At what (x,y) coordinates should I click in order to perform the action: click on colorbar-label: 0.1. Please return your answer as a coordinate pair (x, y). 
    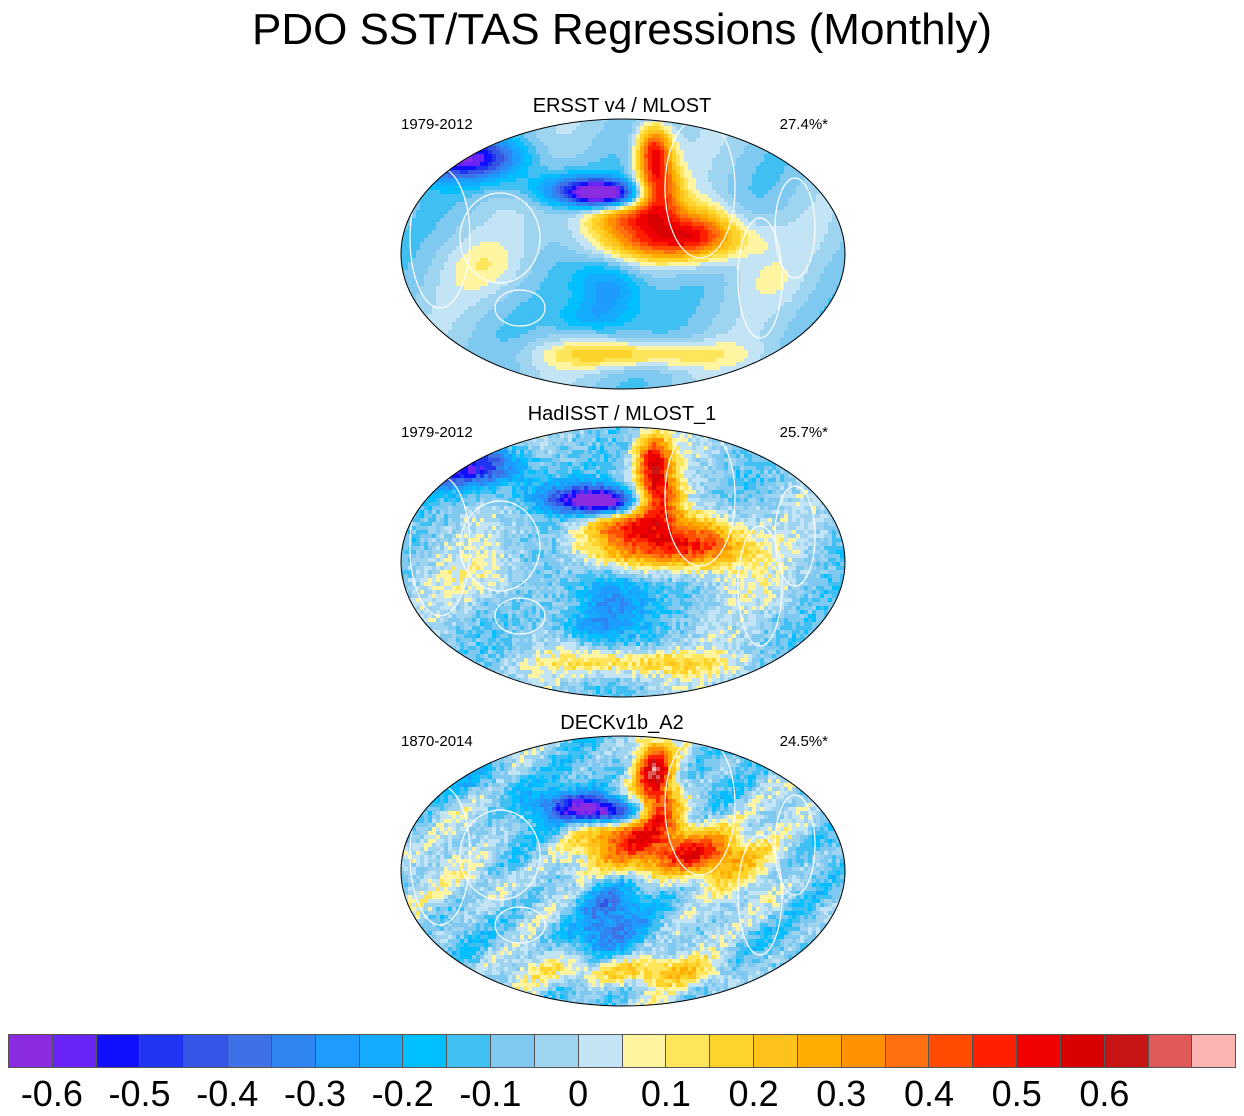
    Looking at the image, I should click on (666, 1094).